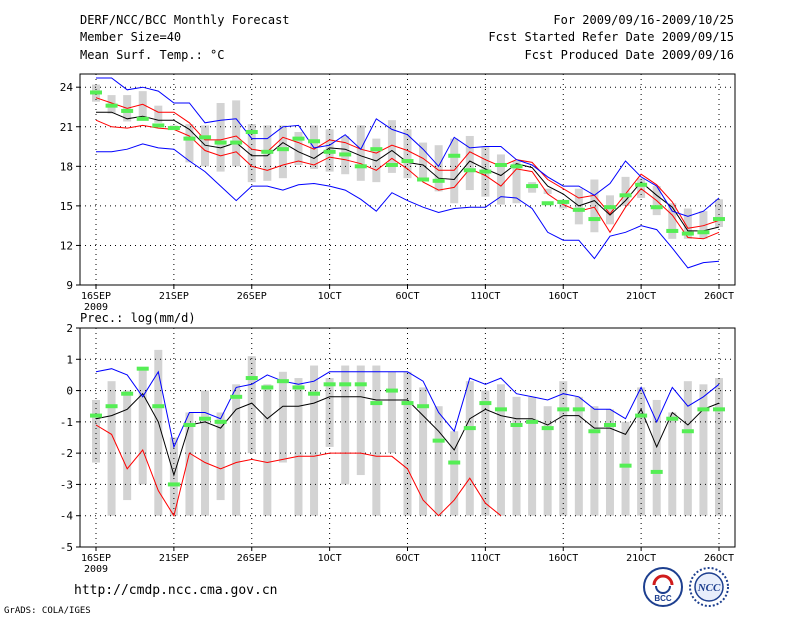 This screenshot has height=618, width=800. I want to click on x-tick-label: 26SEP, so click(252, 296).